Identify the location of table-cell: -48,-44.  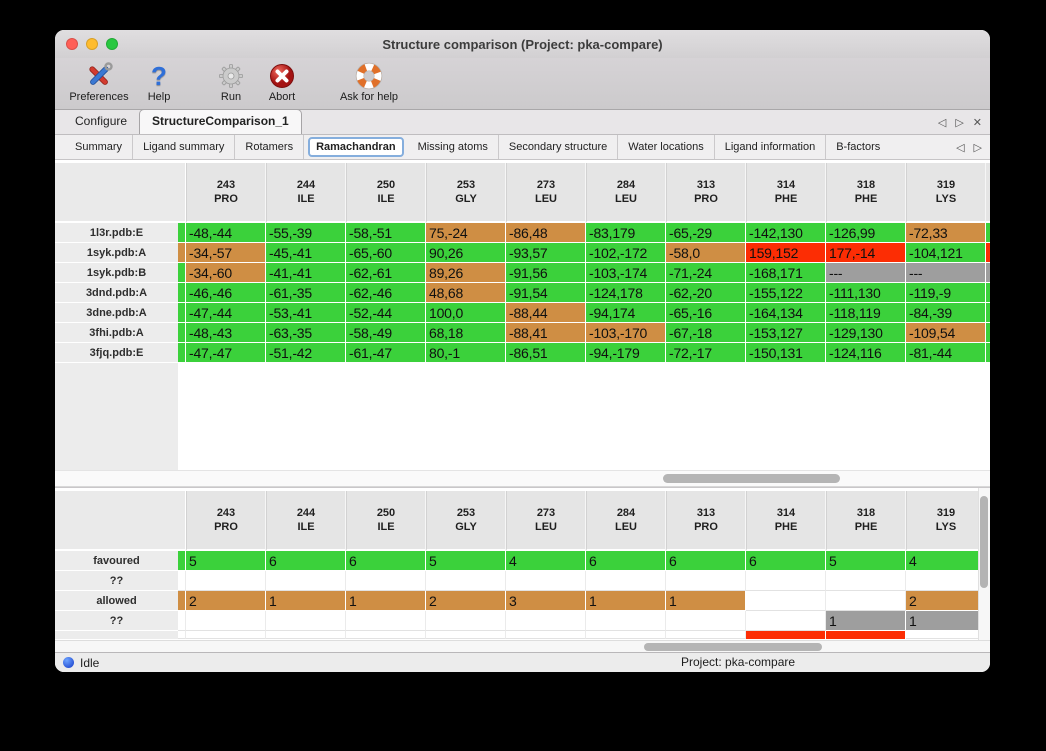
(226, 233).